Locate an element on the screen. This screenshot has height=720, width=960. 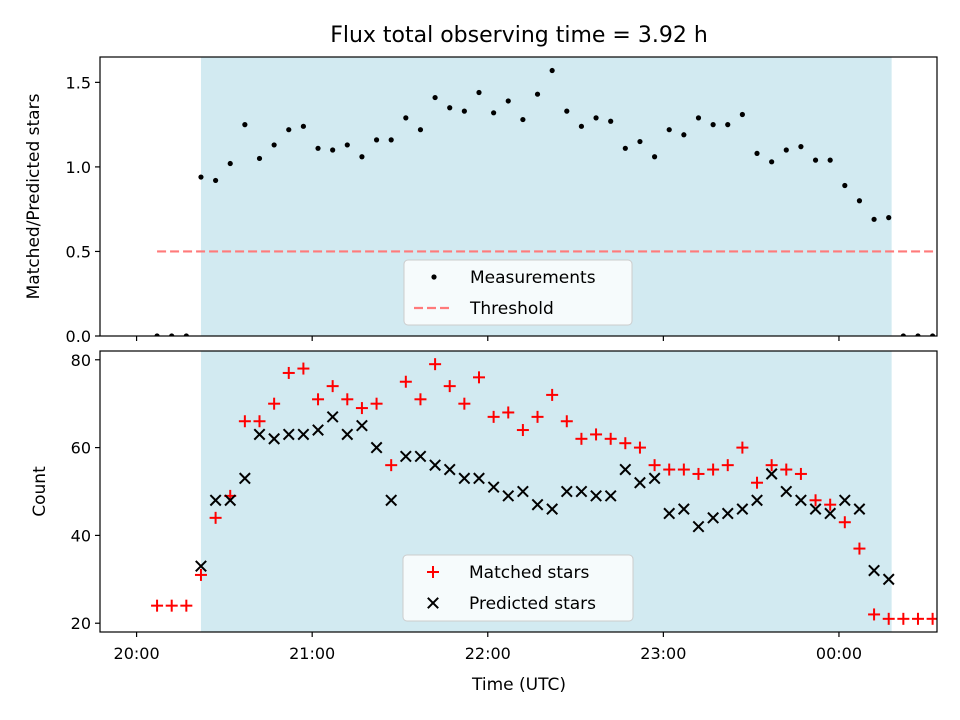
y-tick-label: 1.5 is located at coordinates (78, 82).